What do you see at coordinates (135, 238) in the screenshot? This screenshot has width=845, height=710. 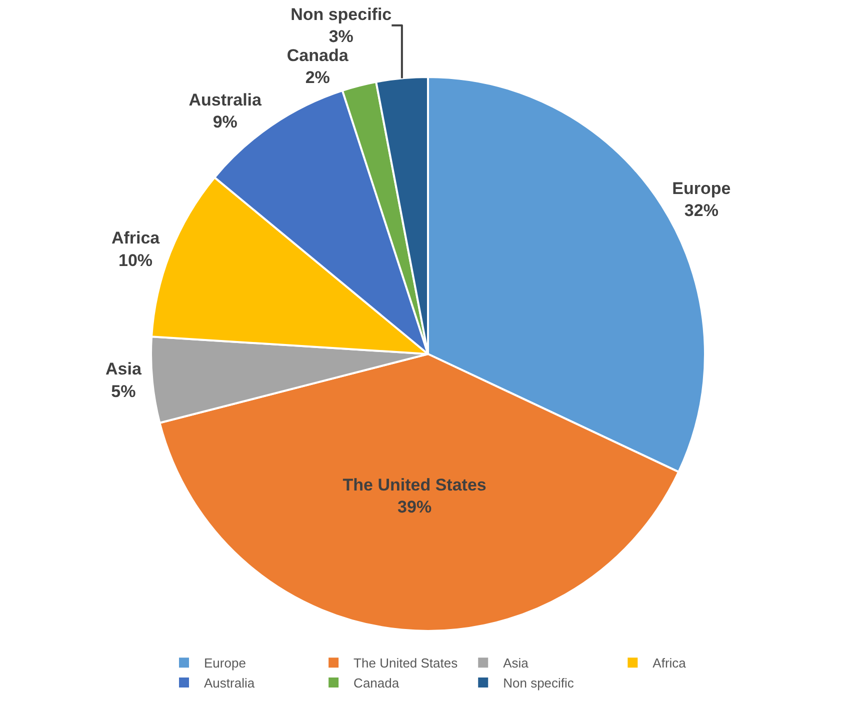 I see `slice-label: Africa` at bounding box center [135, 238].